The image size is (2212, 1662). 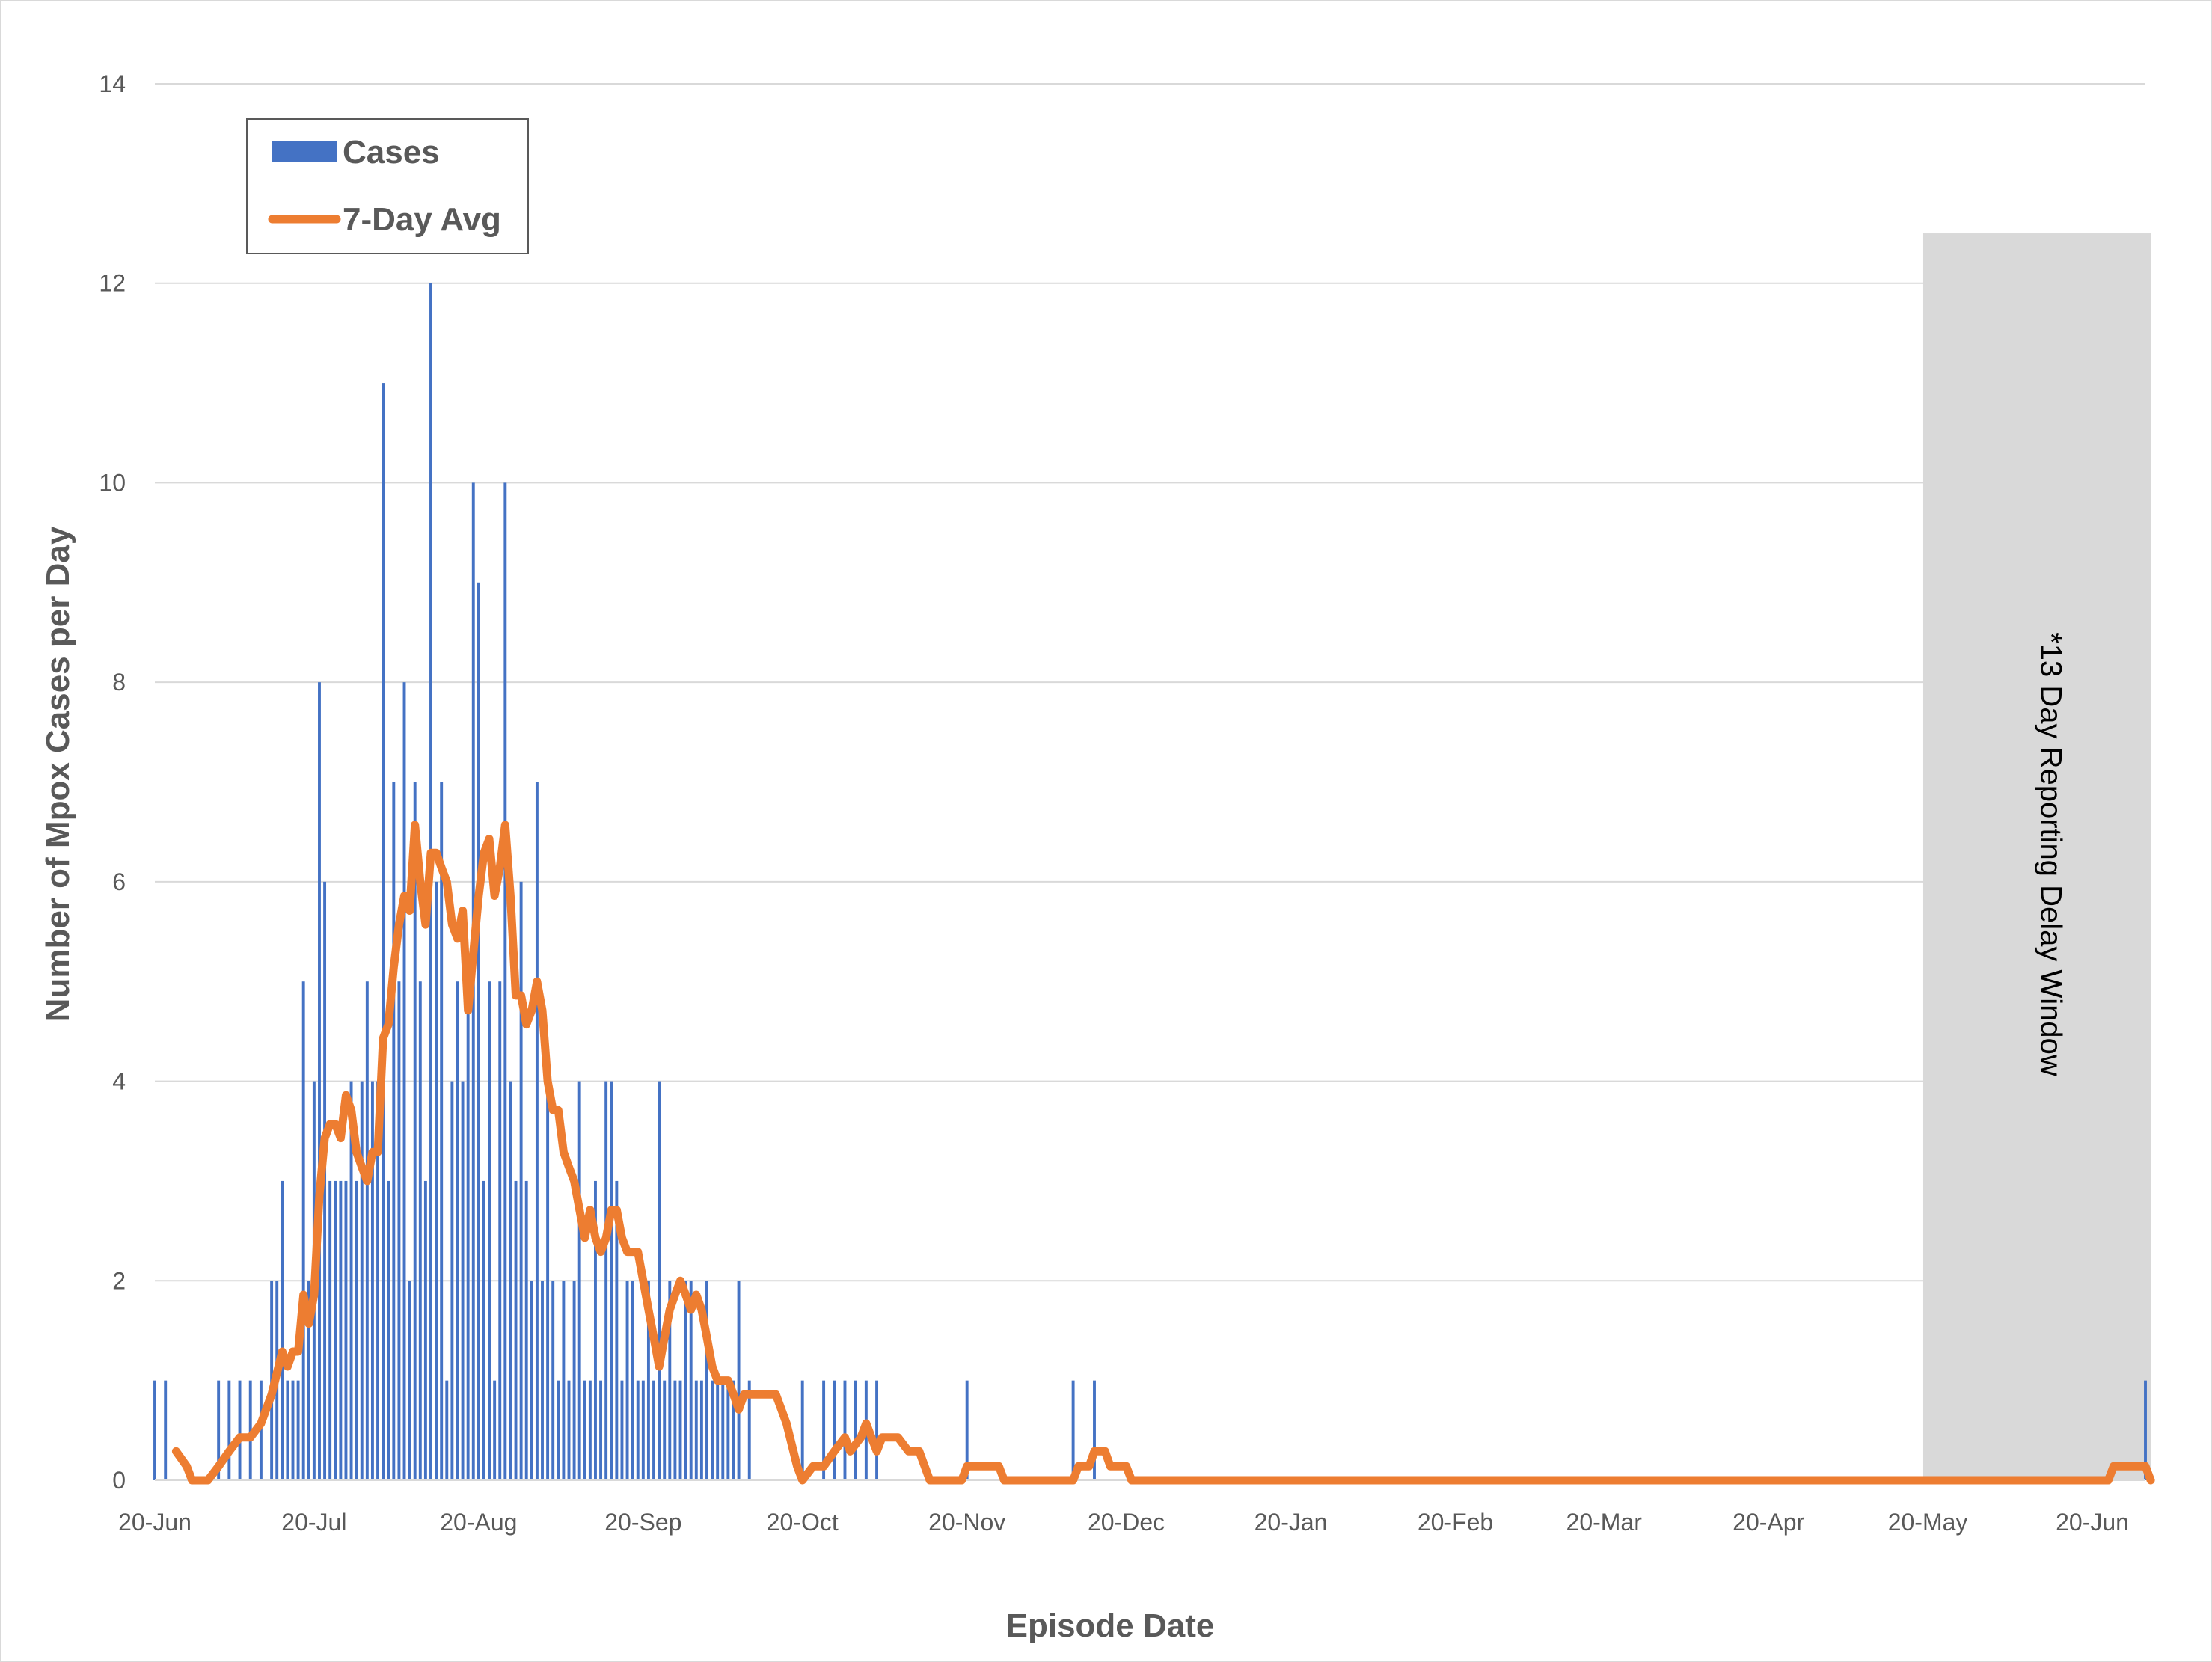 I want to click on x-axis-title: Episode Date, so click(x=1110, y=1625).